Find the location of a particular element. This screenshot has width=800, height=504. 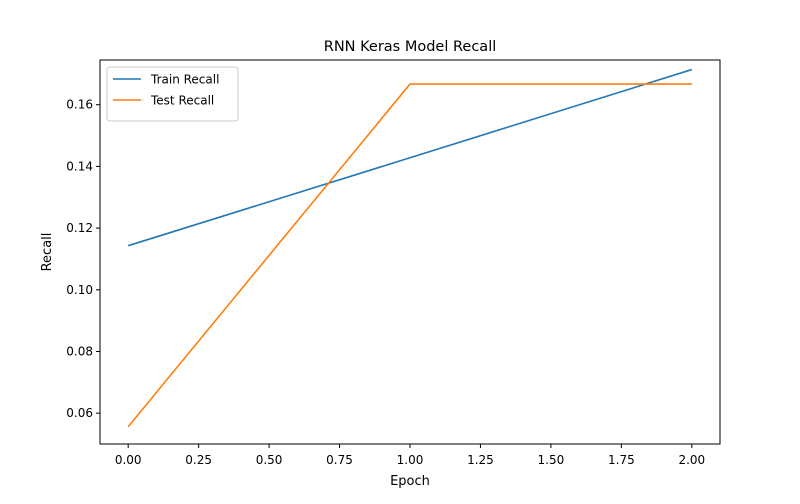

x-axis-label: Epoch is located at coordinates (410, 481).